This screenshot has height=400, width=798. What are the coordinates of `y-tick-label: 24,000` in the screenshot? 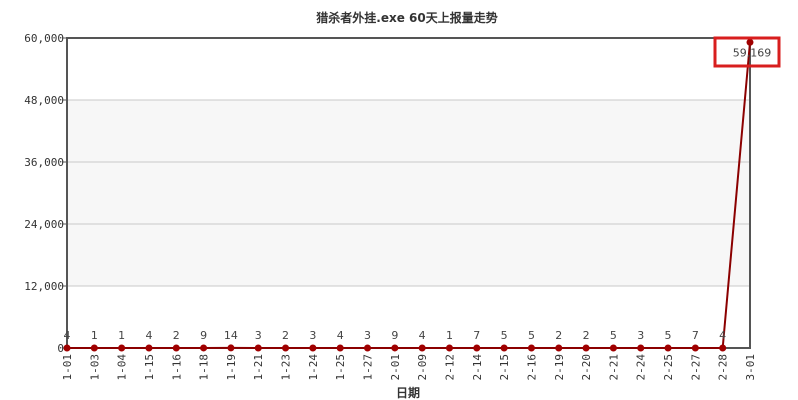 It's located at (44, 224).